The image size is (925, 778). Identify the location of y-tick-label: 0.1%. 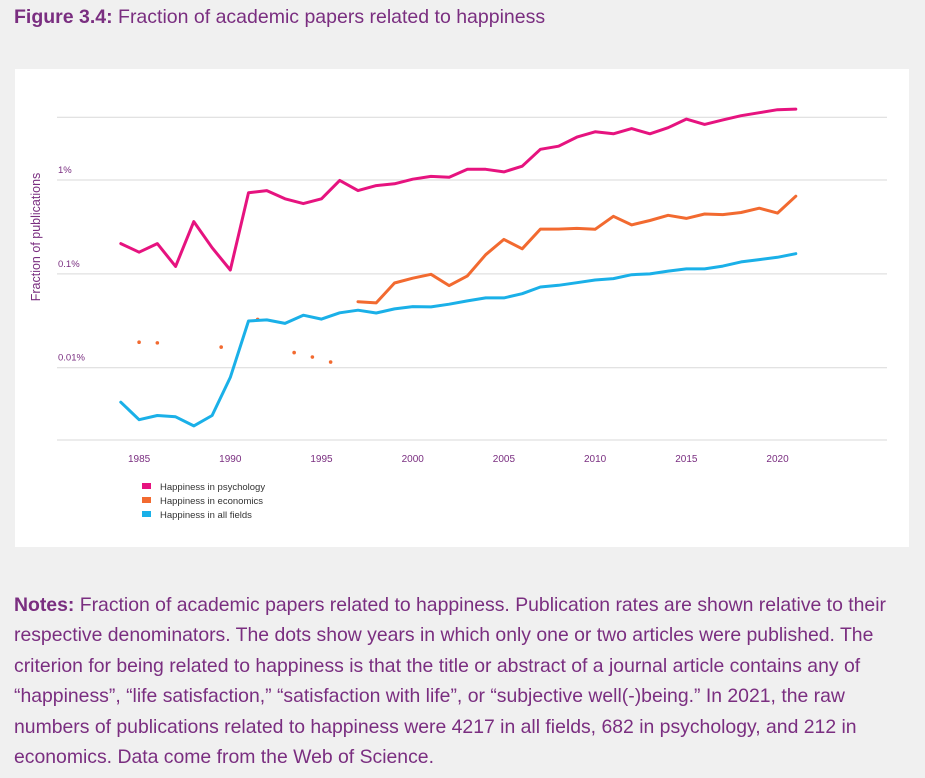
(69, 264).